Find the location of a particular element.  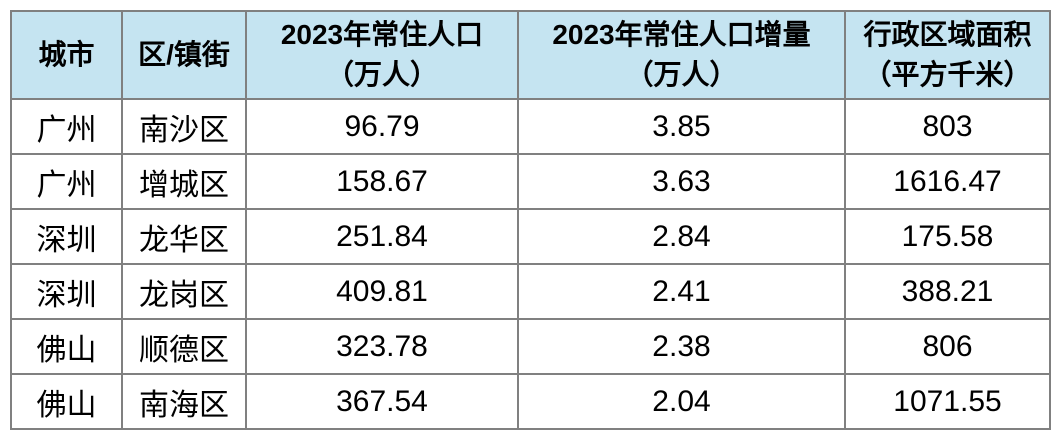

cell-population-increase: 3.63 is located at coordinates (681, 181).